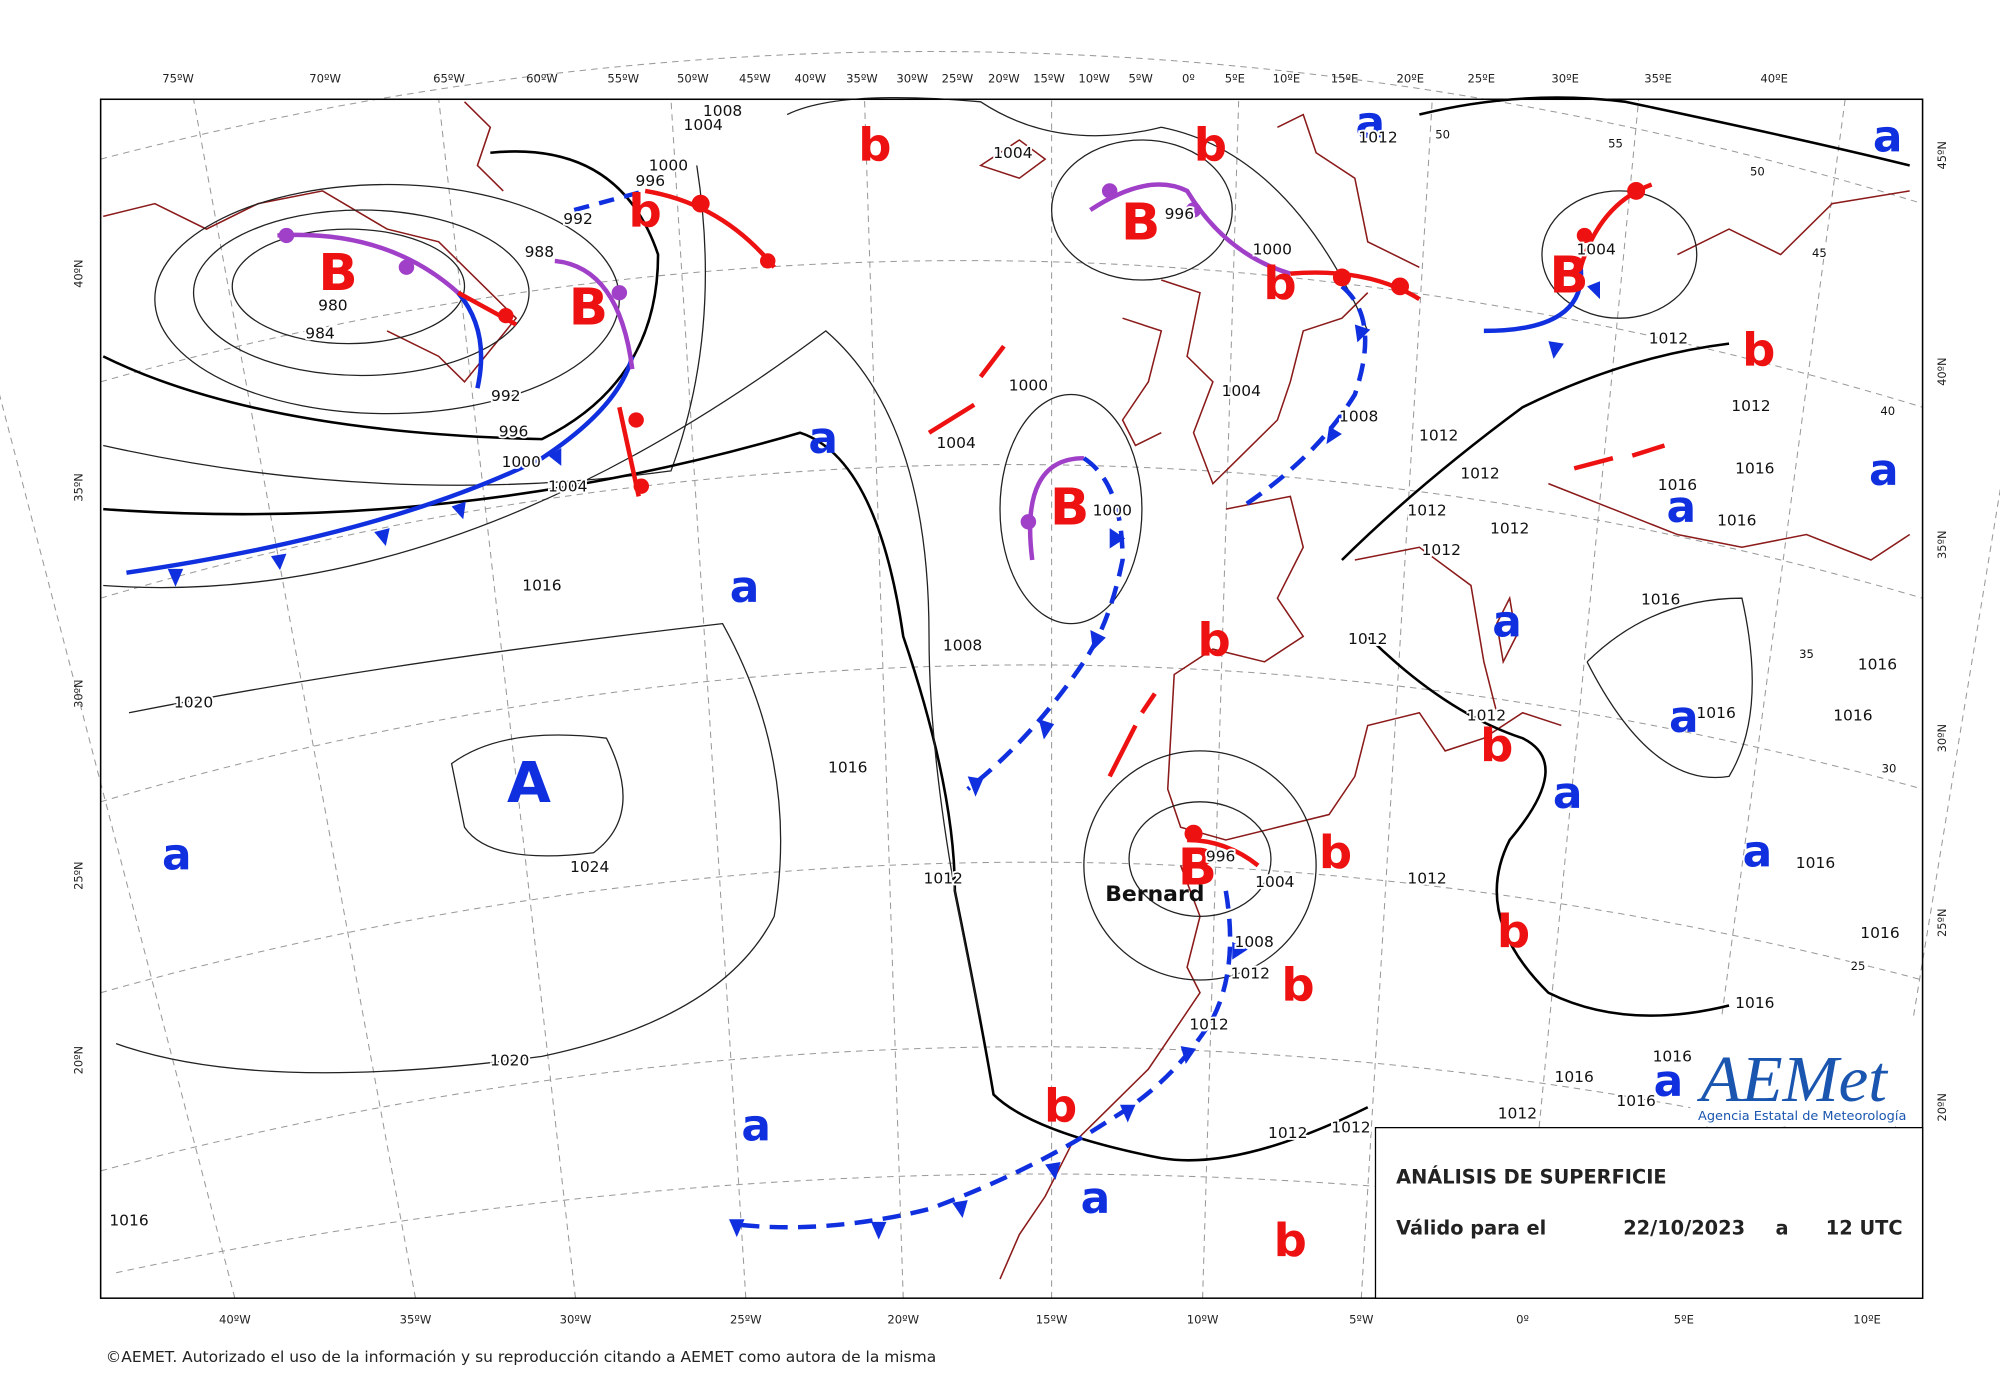 This screenshot has height=1400, width=2000. Describe the element at coordinates (1471, 1228) in the screenshot. I see `valid-label: Válido para el` at that location.